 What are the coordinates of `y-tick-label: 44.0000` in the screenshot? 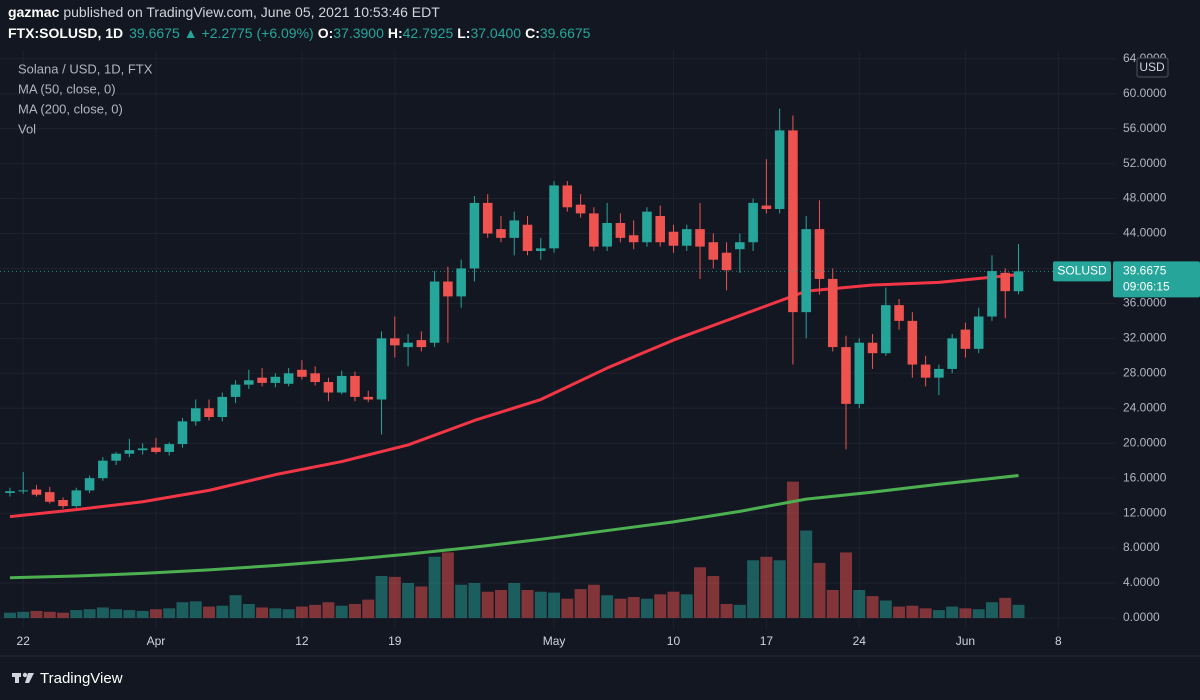 It's located at (1145, 233).